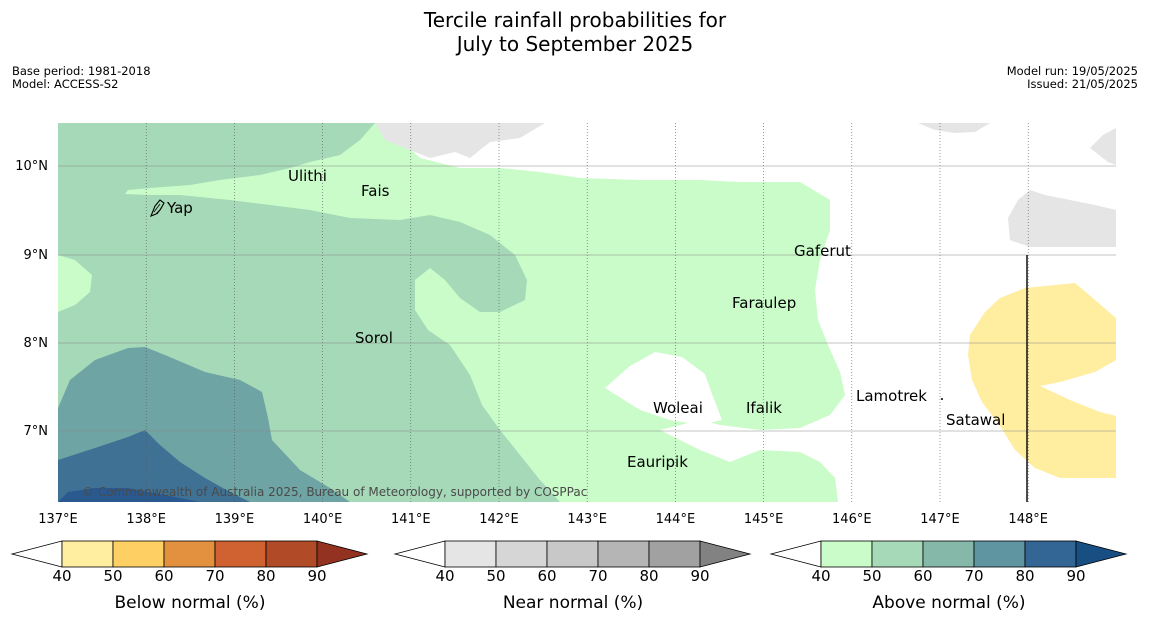 The image size is (1150, 644). I want to click on colorbar-above-normal-ticks: 40 50 60 70 80 90, so click(949, 577).